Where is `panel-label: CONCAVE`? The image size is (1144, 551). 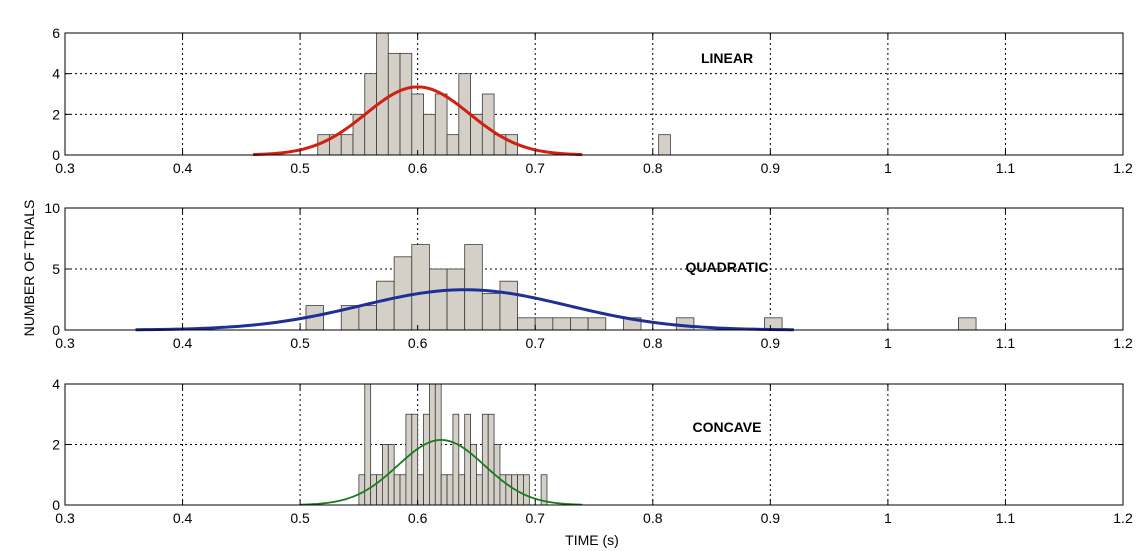
panel-label: CONCAVE is located at coordinates (727, 427).